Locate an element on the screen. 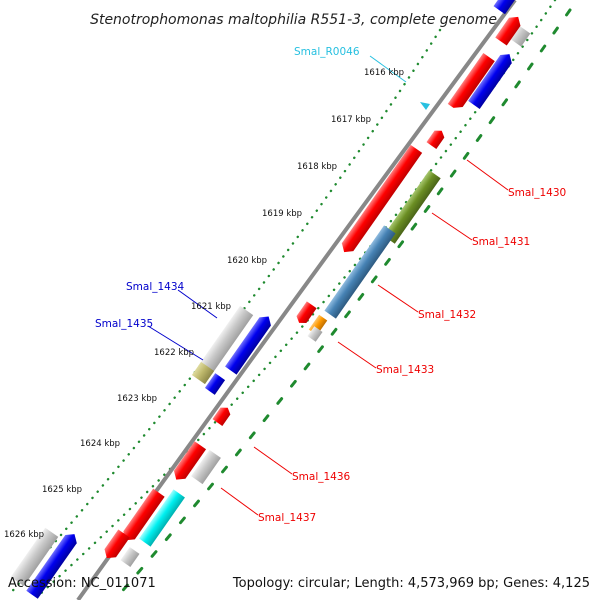  kbp-tick-label: 1626 kbp is located at coordinates (24, 535).